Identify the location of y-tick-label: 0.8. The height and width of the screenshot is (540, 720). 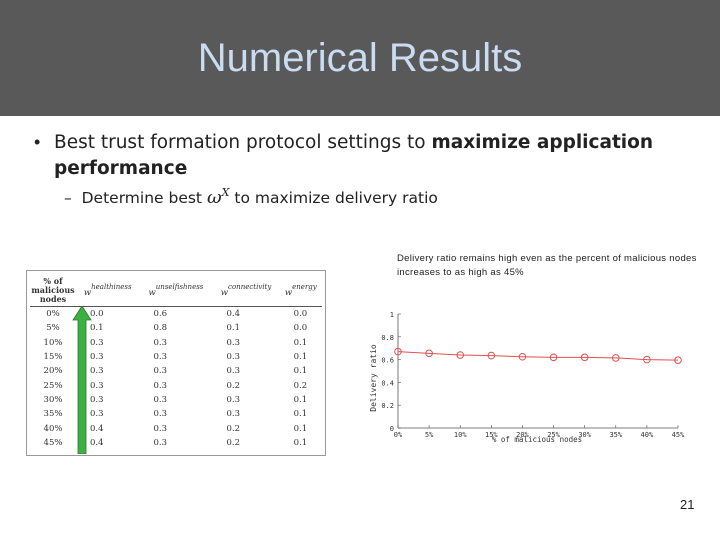
(387, 338).